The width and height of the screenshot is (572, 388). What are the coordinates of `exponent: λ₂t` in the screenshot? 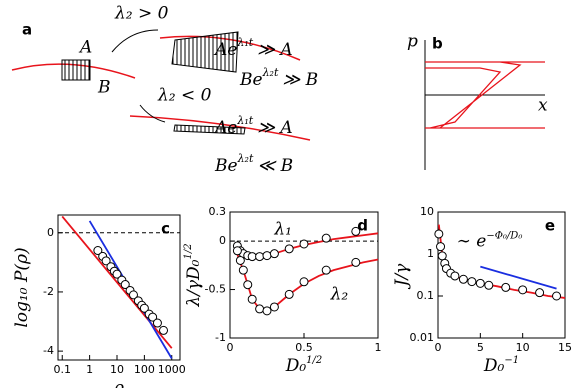 It's located at (245, 158).